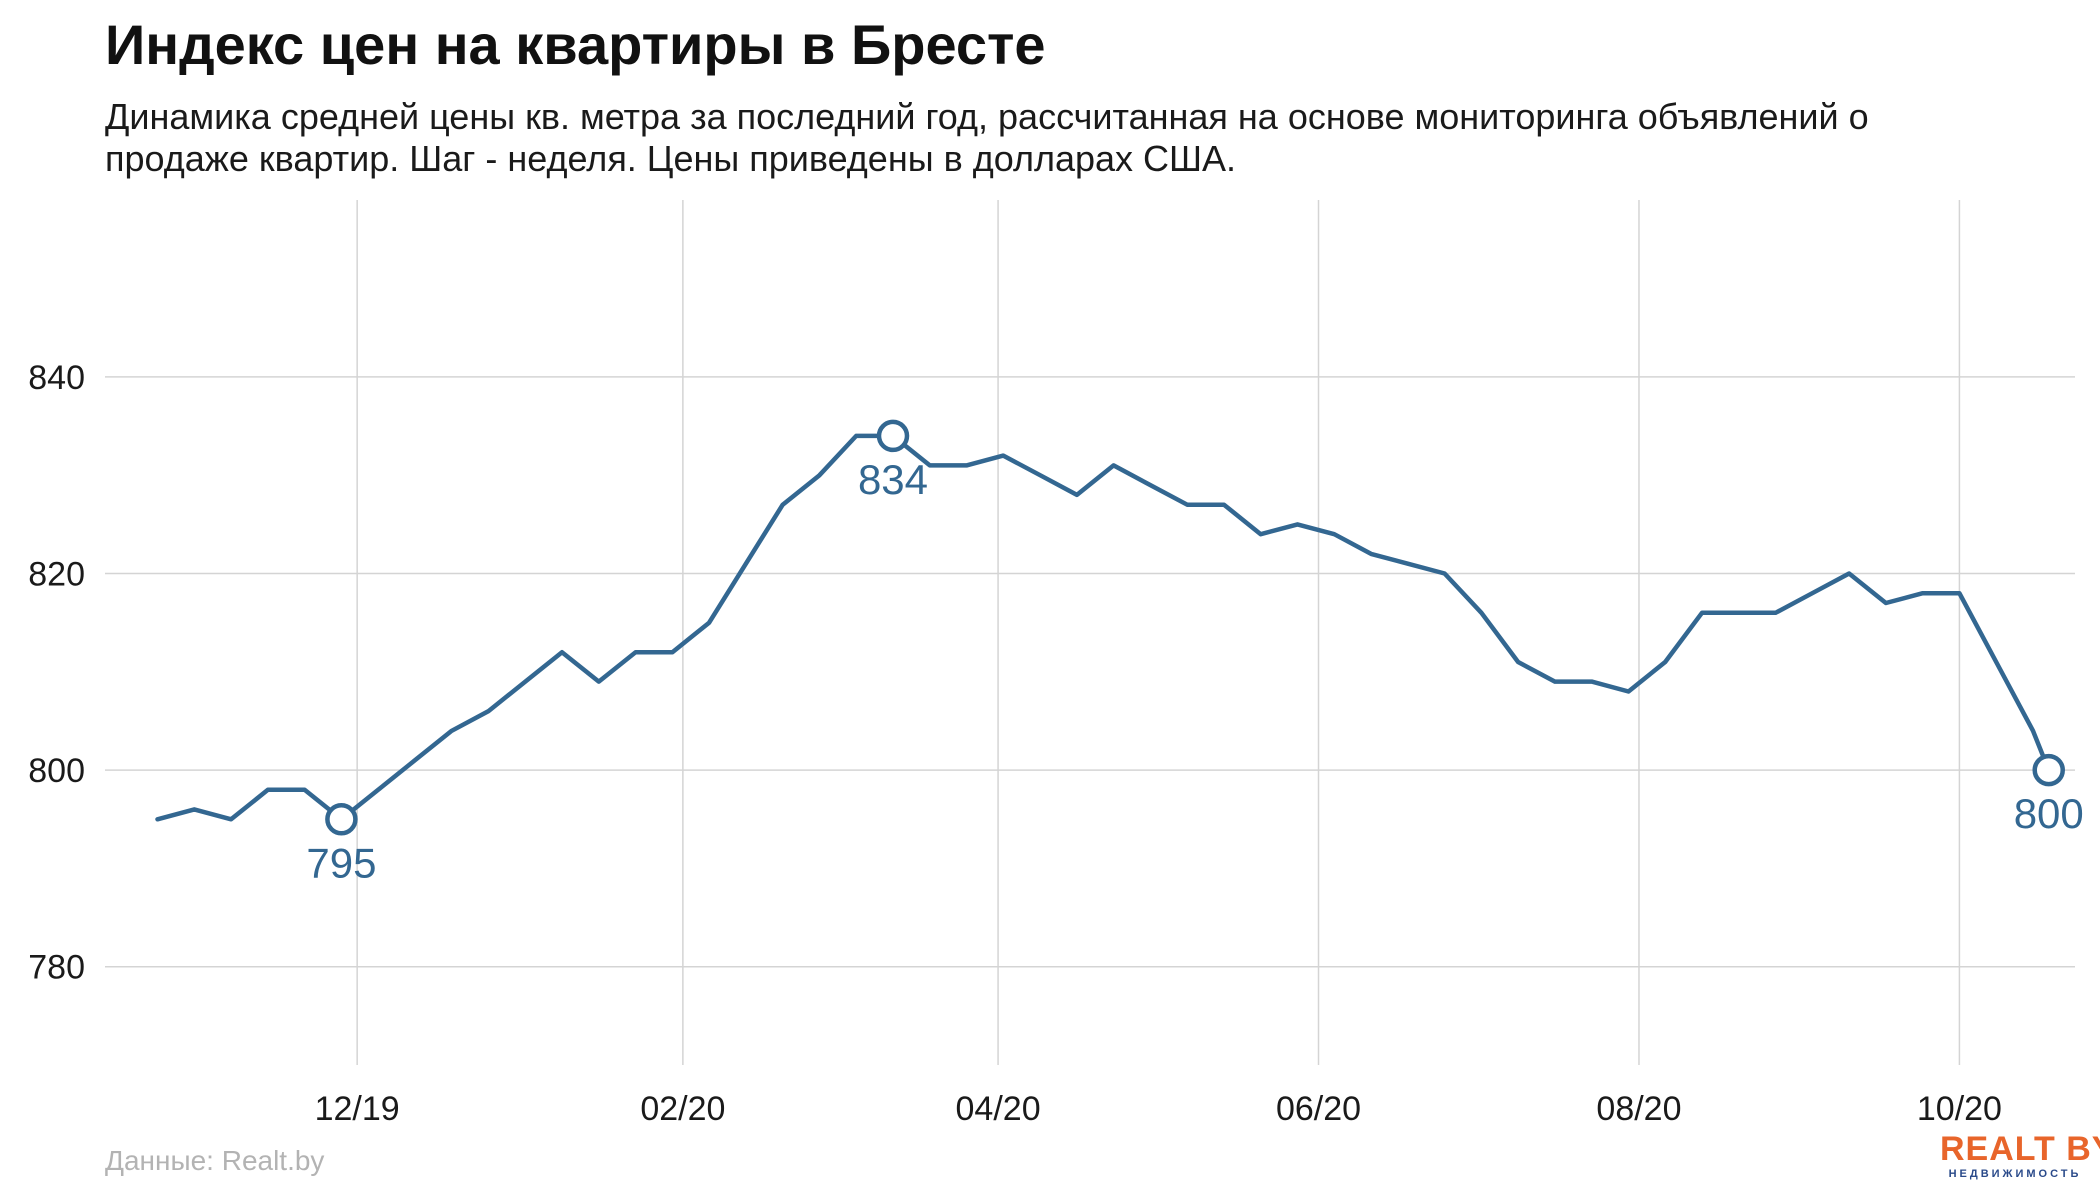 This screenshot has width=2100, height=1200. Describe the element at coordinates (1959, 1109) in the screenshot. I see `x-tick-label-5: 10/20` at that location.